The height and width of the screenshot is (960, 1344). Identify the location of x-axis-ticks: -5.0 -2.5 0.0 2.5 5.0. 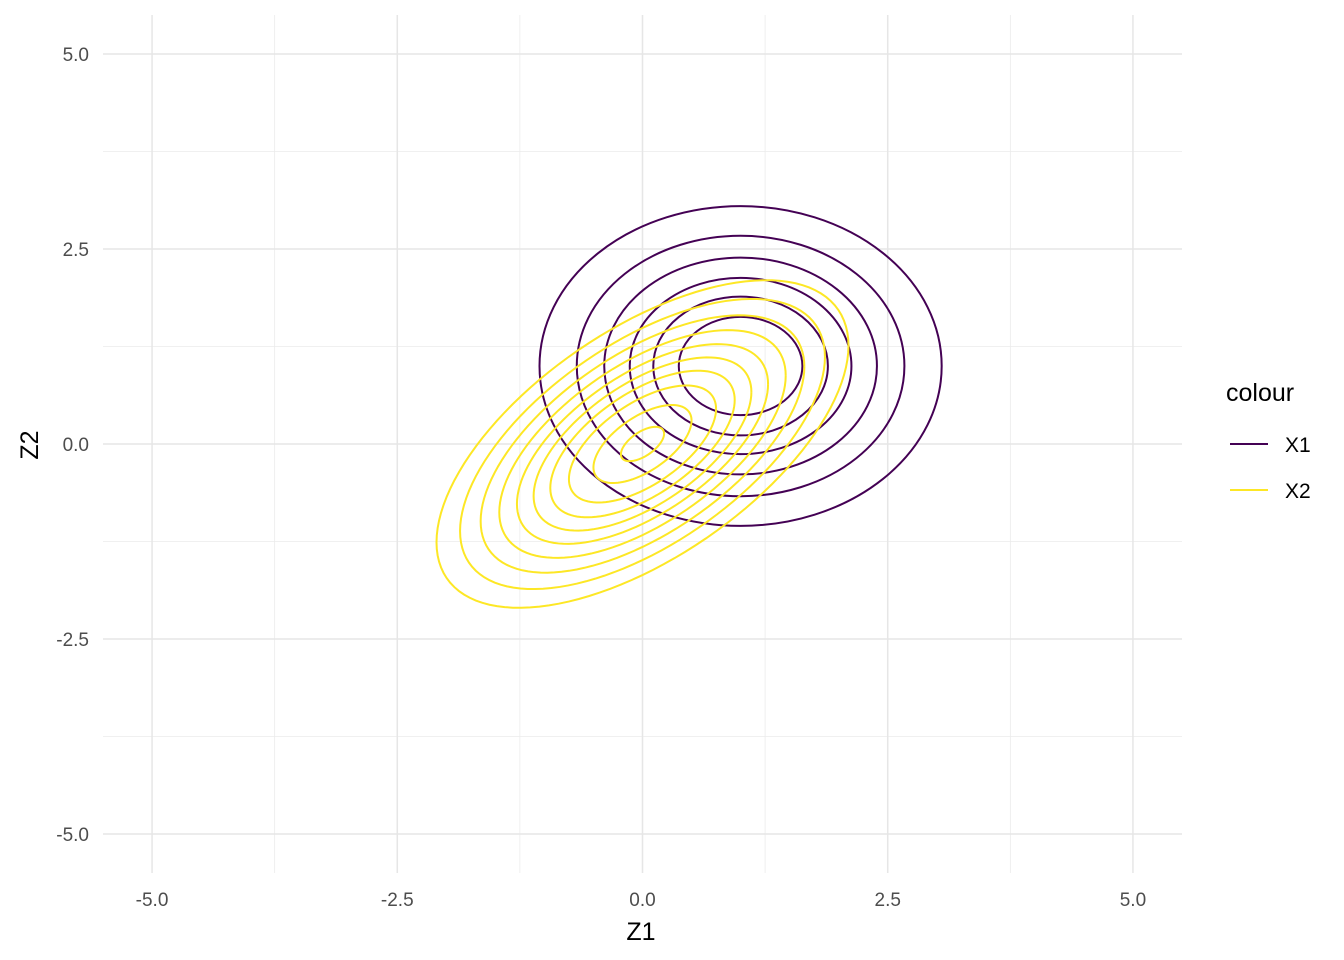
(641, 900).